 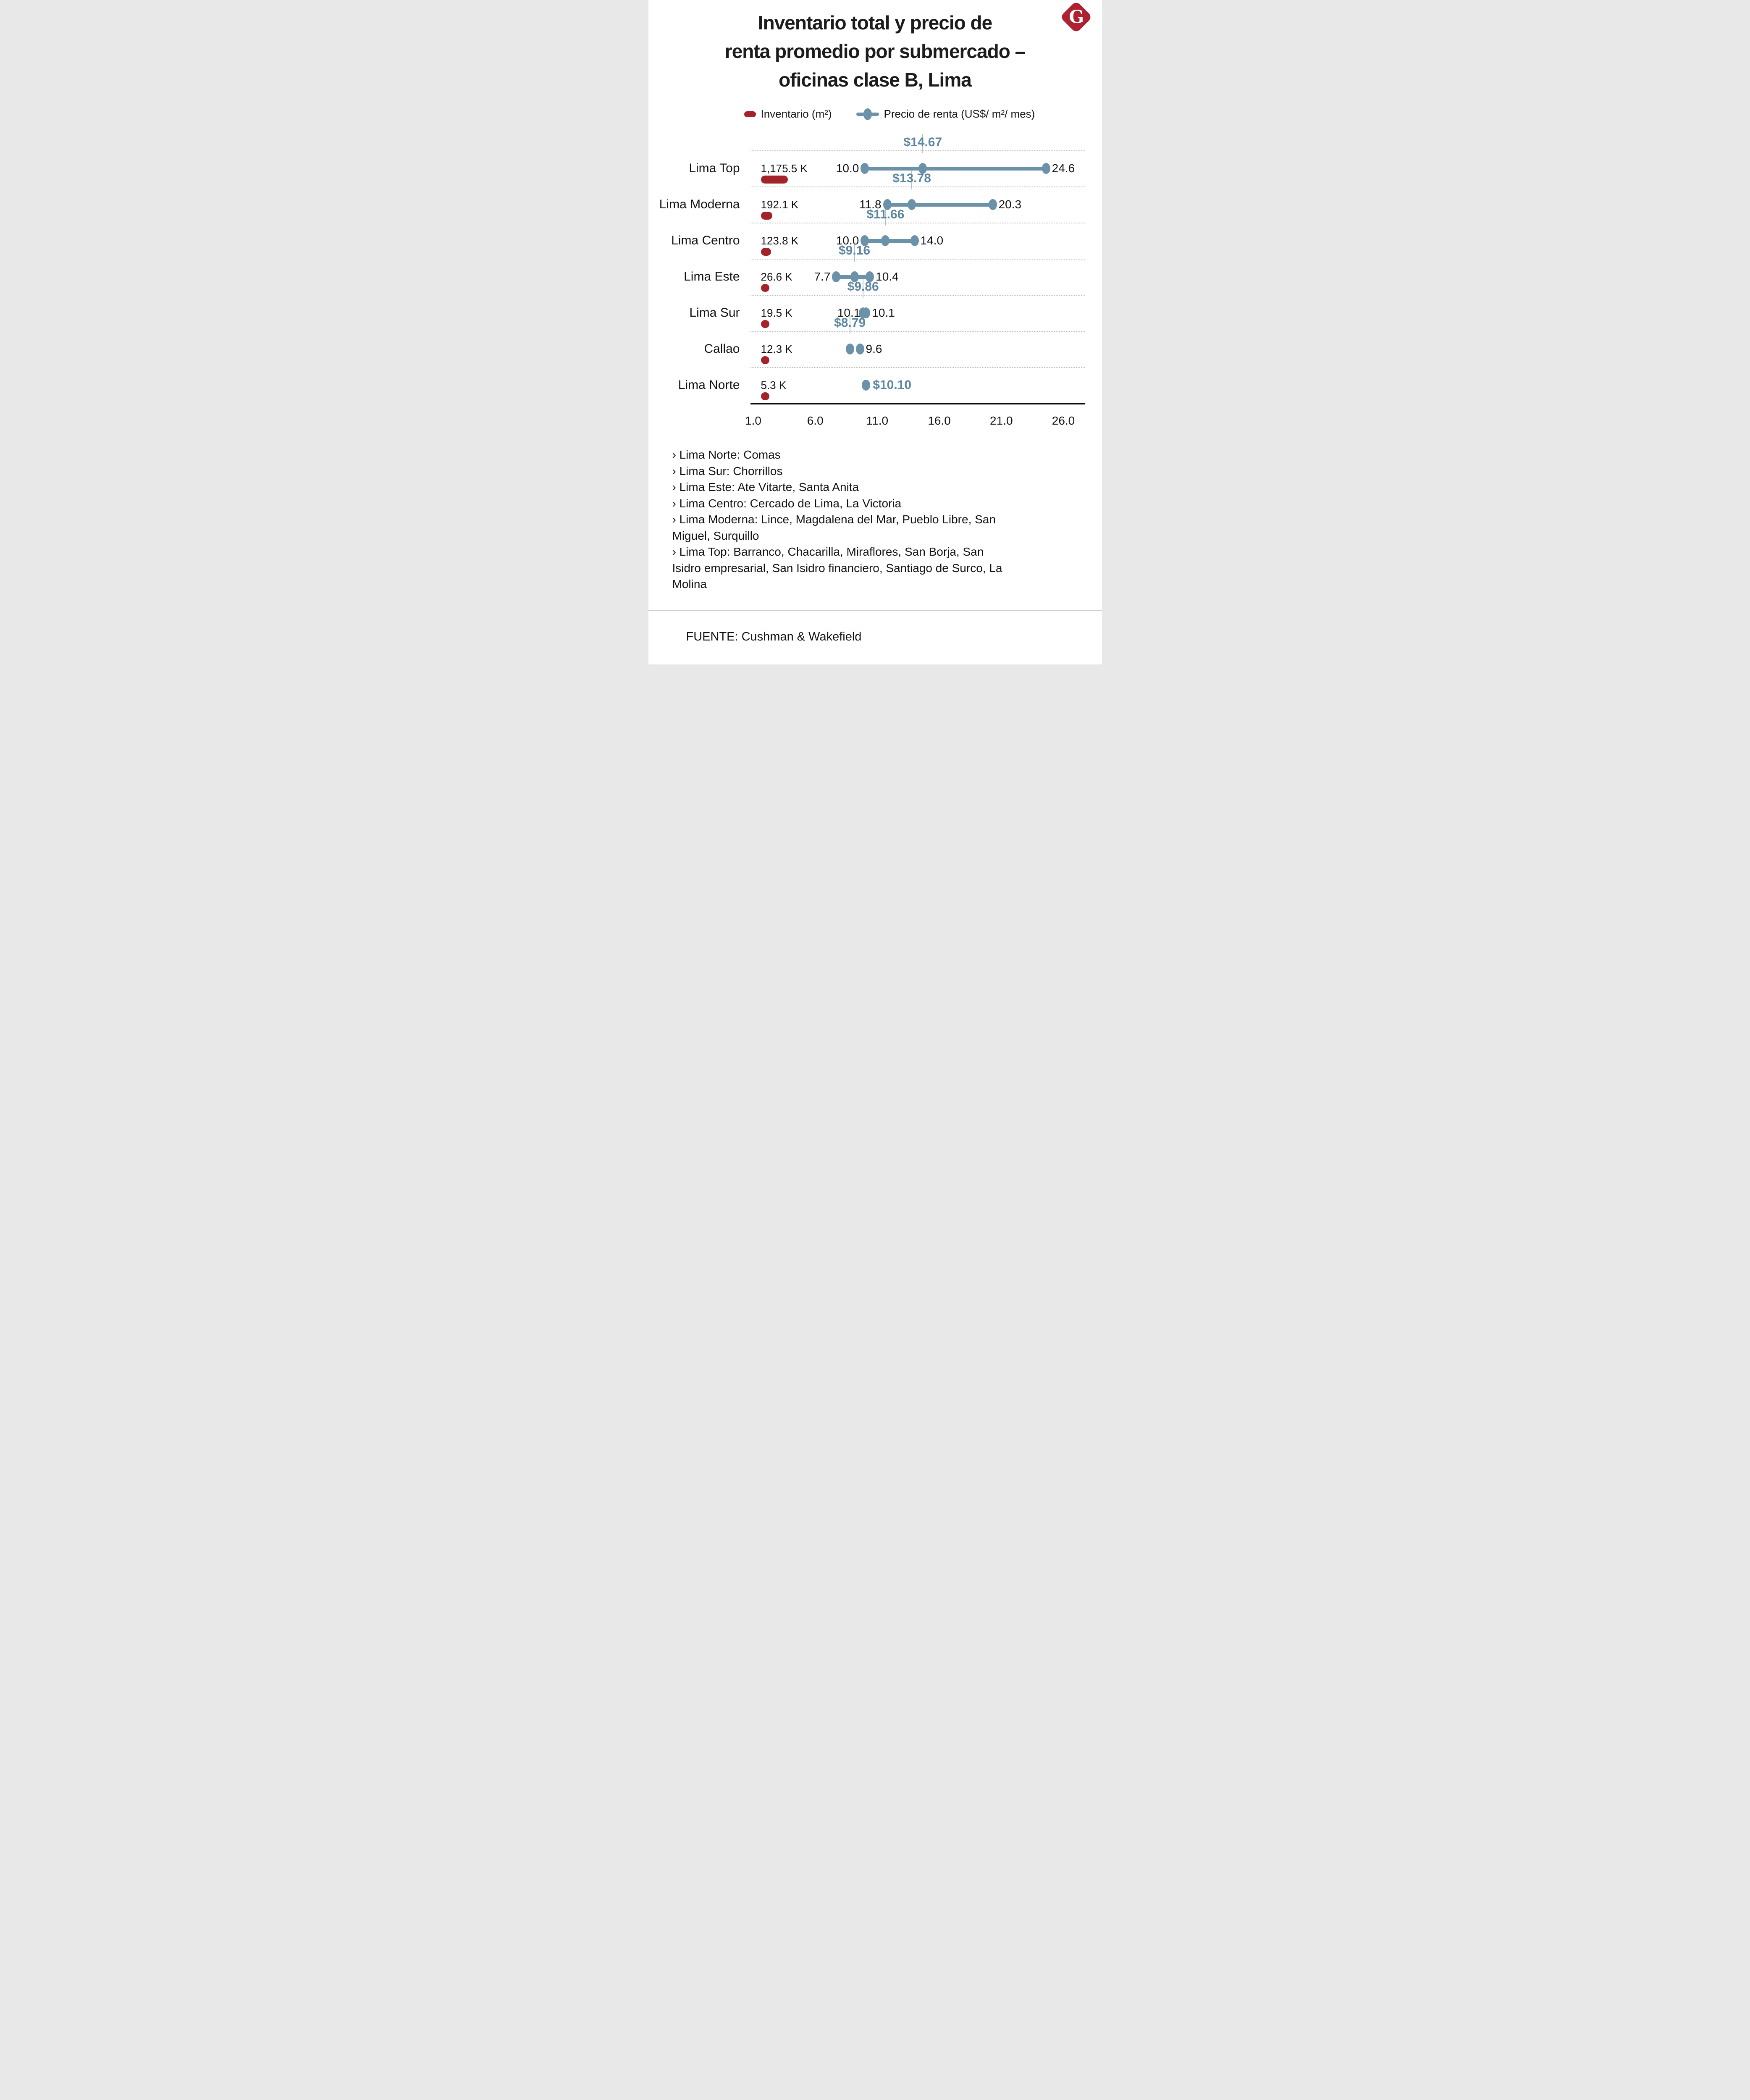 What do you see at coordinates (939, 420) in the screenshot?
I see `x-axis-tick-label: 16.0` at bounding box center [939, 420].